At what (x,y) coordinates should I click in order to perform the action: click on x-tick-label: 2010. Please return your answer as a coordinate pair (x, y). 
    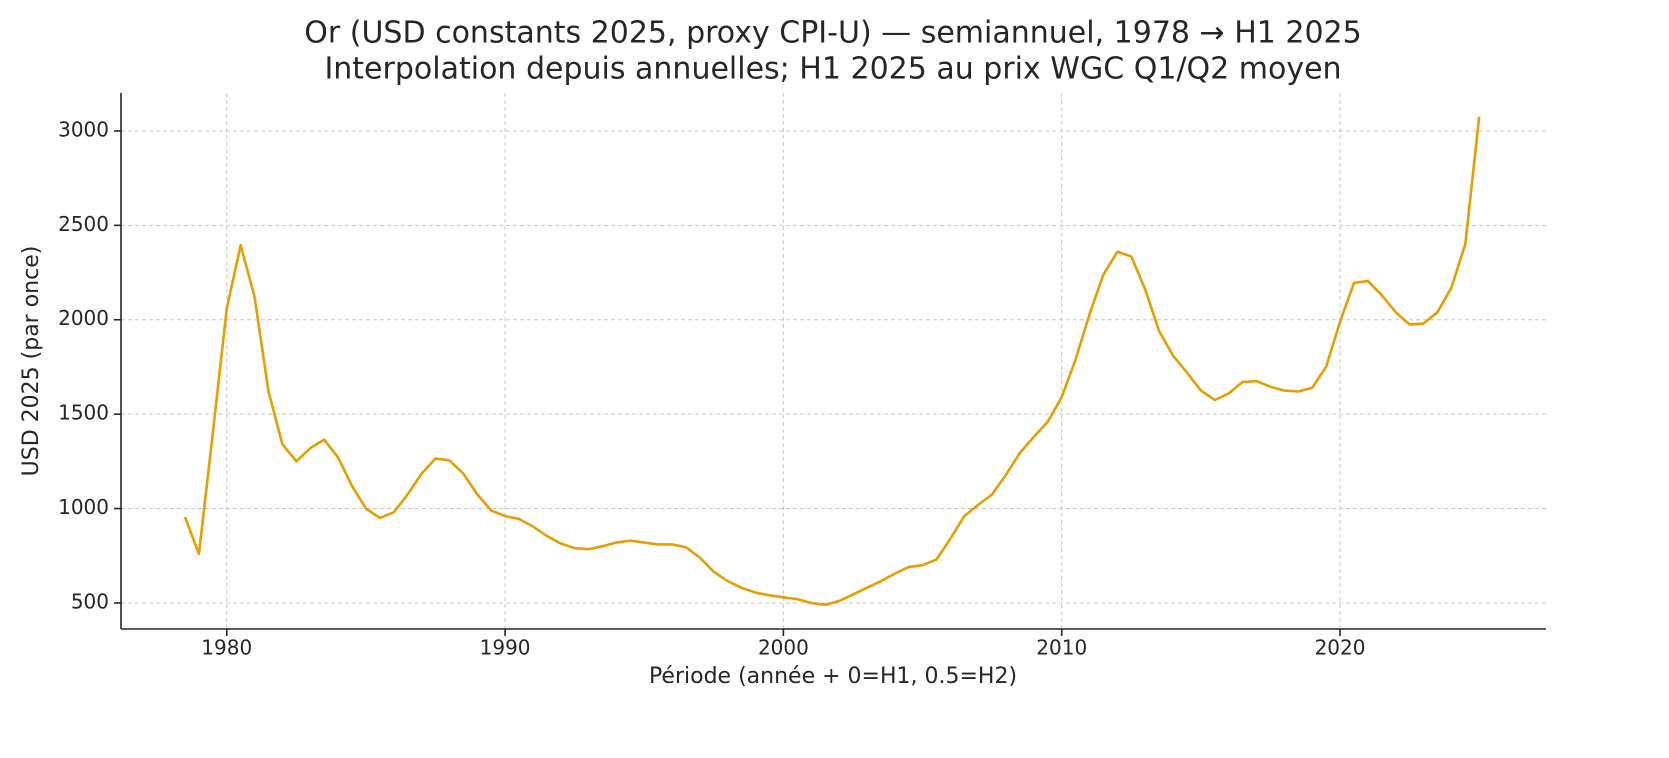
    Looking at the image, I should click on (1061, 648).